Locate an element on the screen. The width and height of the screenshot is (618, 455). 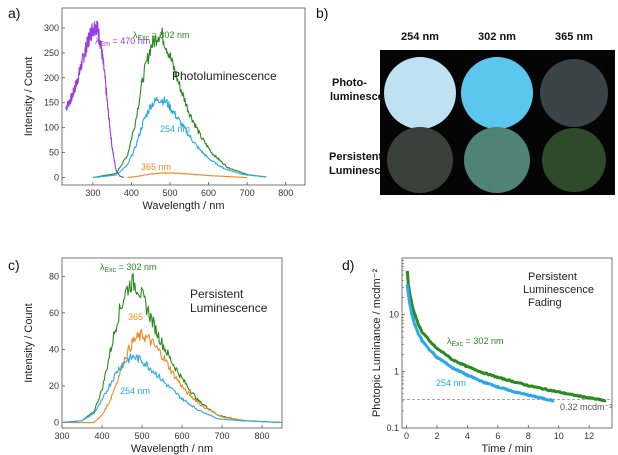
panel-b-label: b) is located at coordinates (322, 13).